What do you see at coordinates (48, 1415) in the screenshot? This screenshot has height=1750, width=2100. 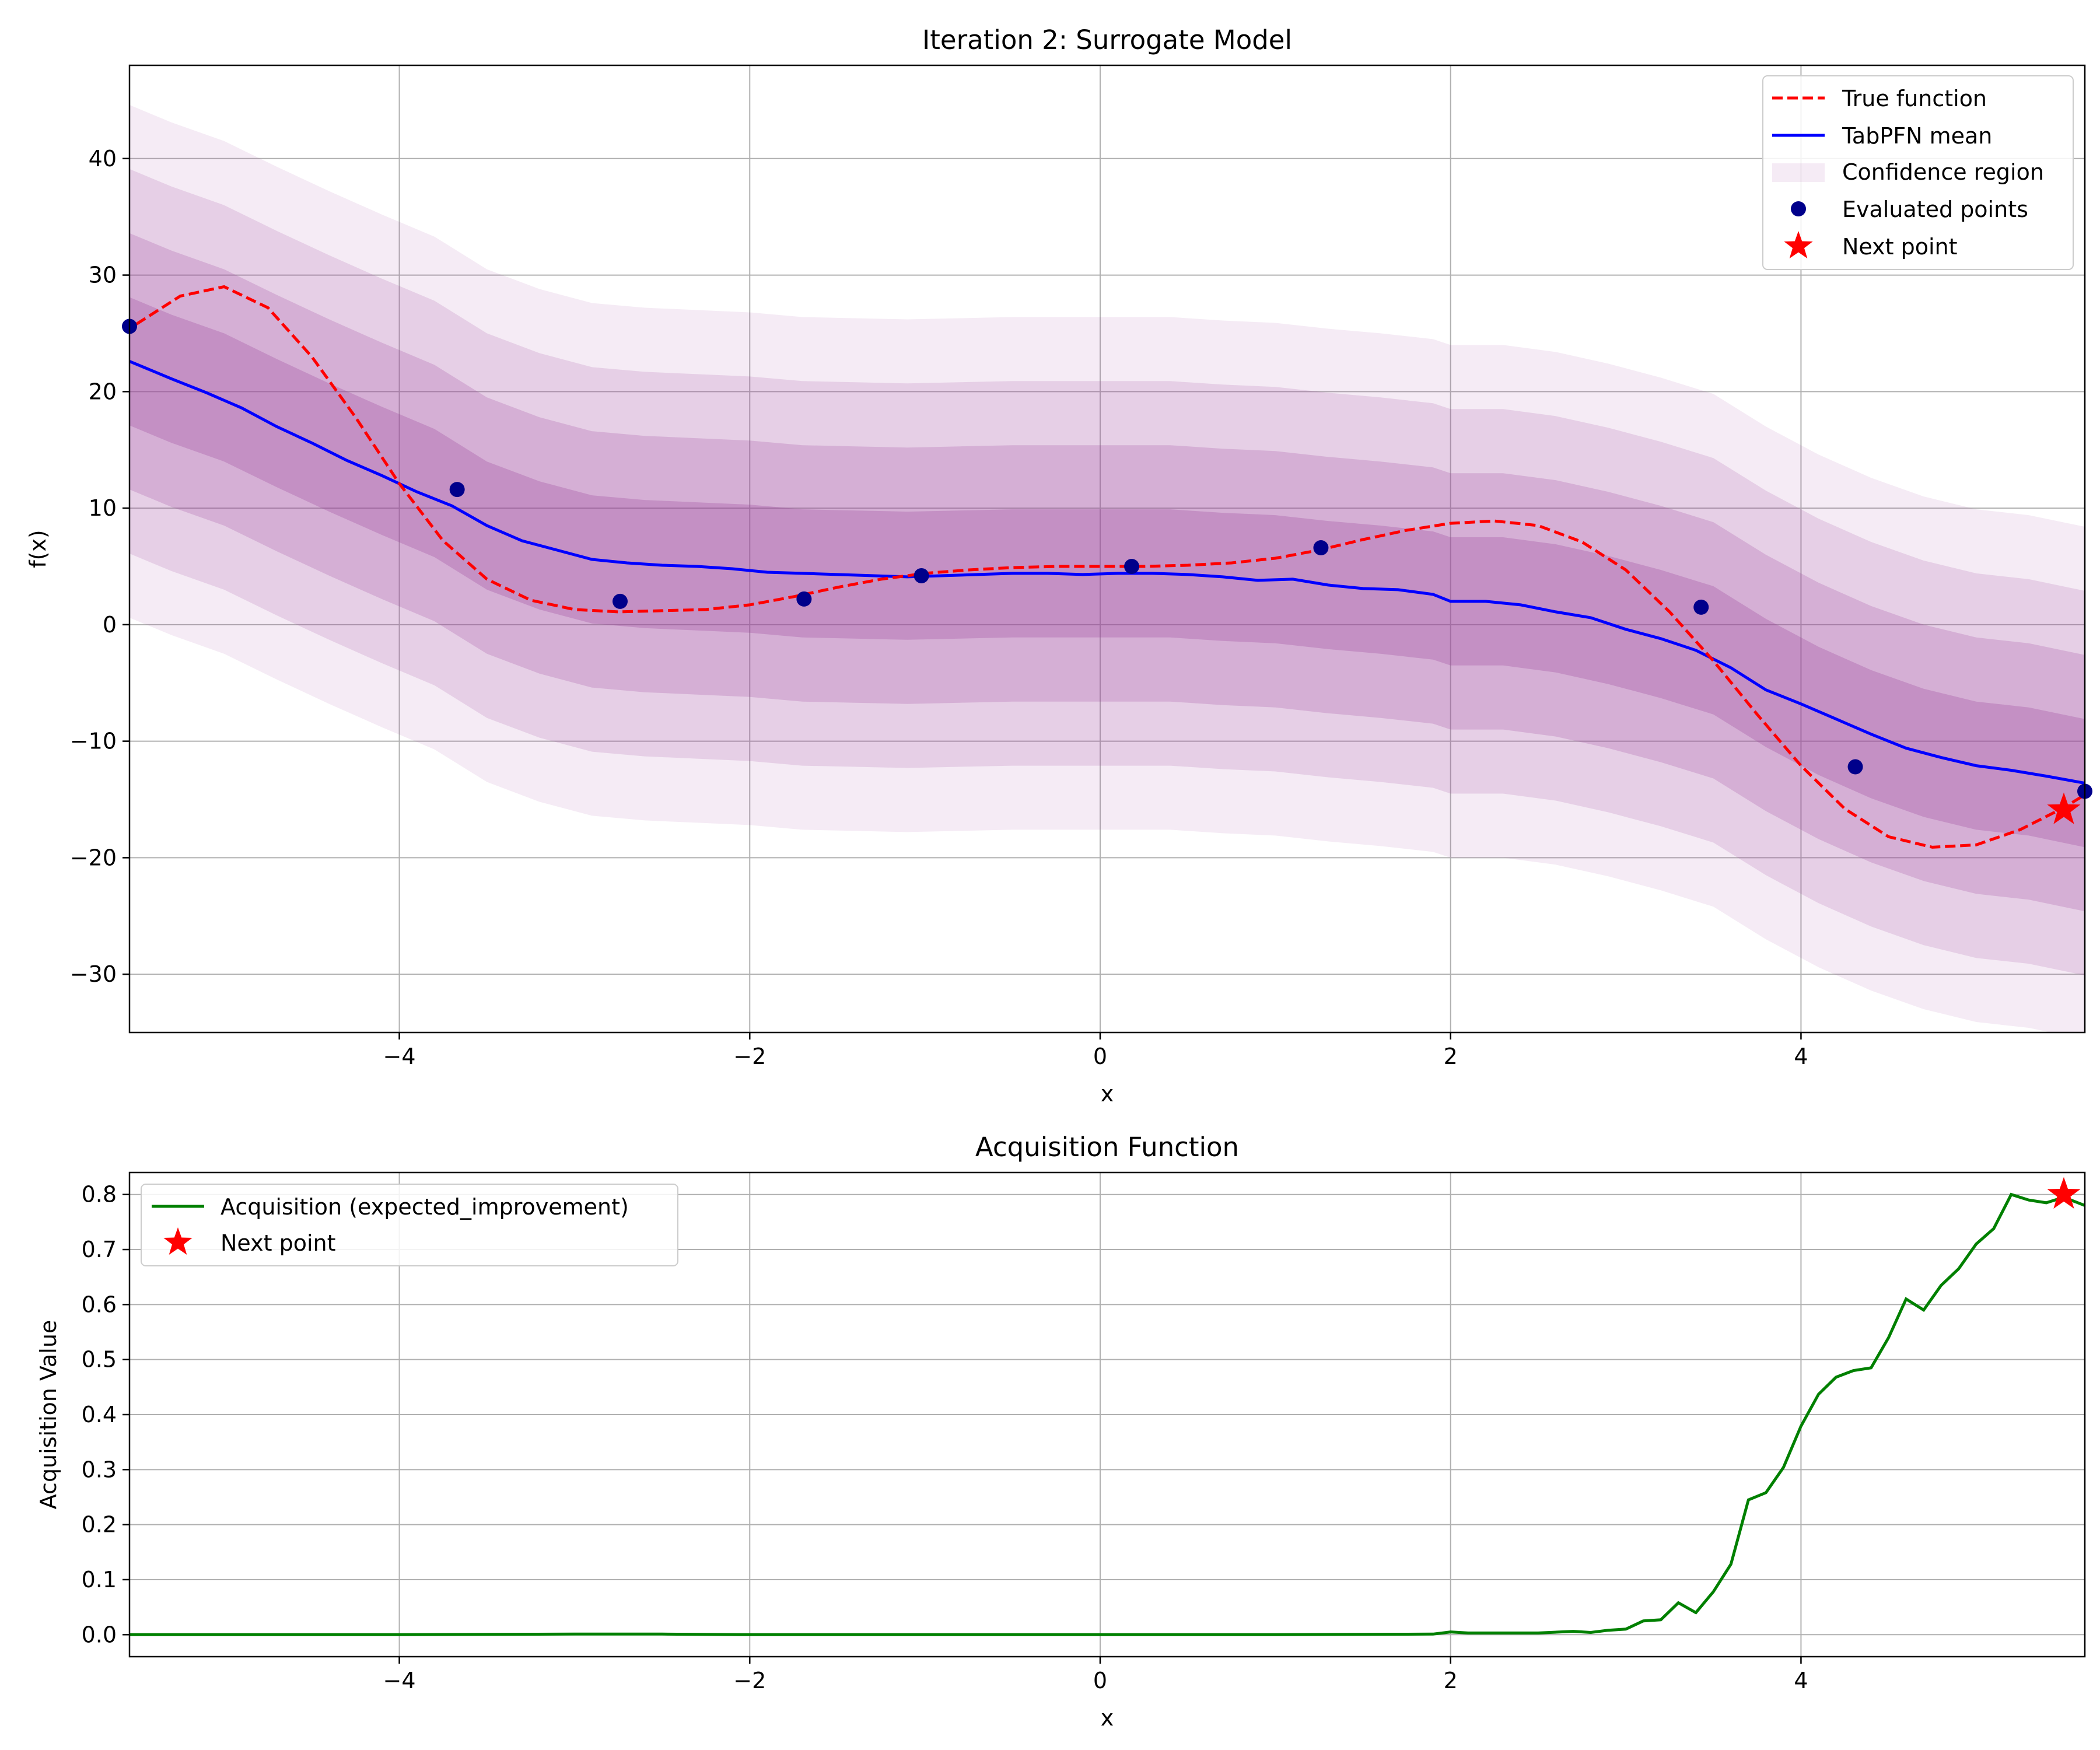 I see `acquisition-ylabel: Acquisition Value` at bounding box center [48, 1415].